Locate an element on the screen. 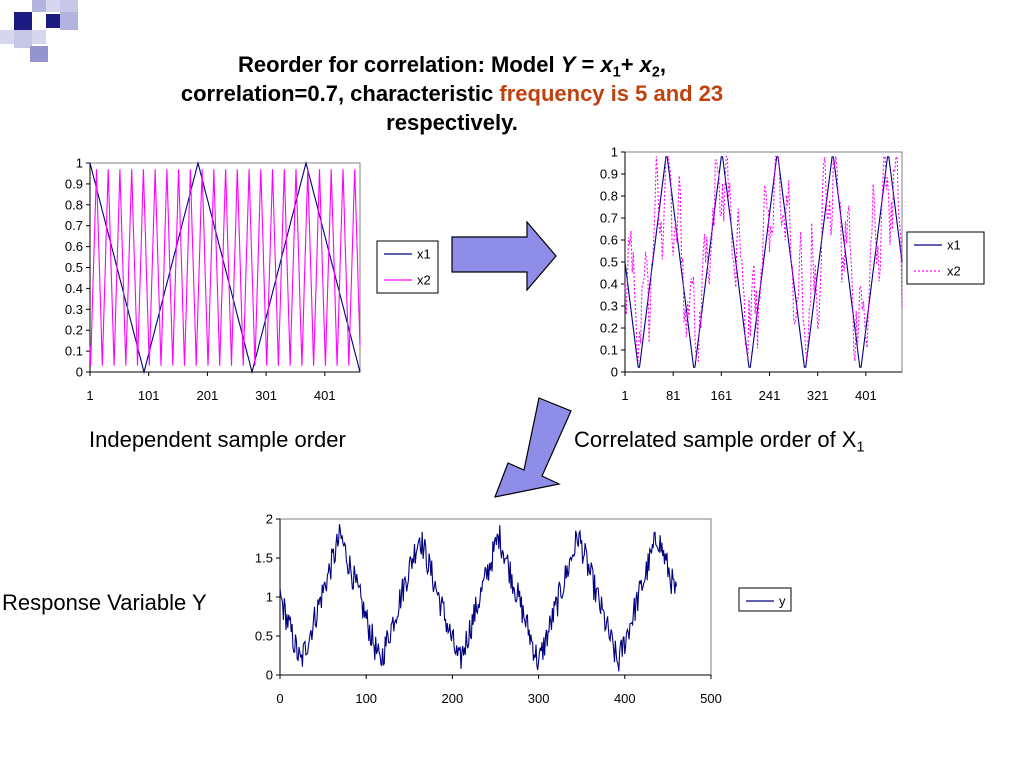 This screenshot has width=1024, height=768. chart2-ytick-label: 0.6 is located at coordinates (609, 240).